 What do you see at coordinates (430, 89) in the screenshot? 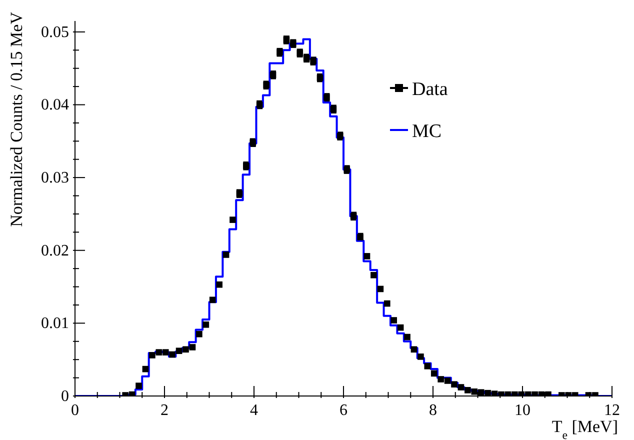
I see `legend-label: Data` at bounding box center [430, 89].